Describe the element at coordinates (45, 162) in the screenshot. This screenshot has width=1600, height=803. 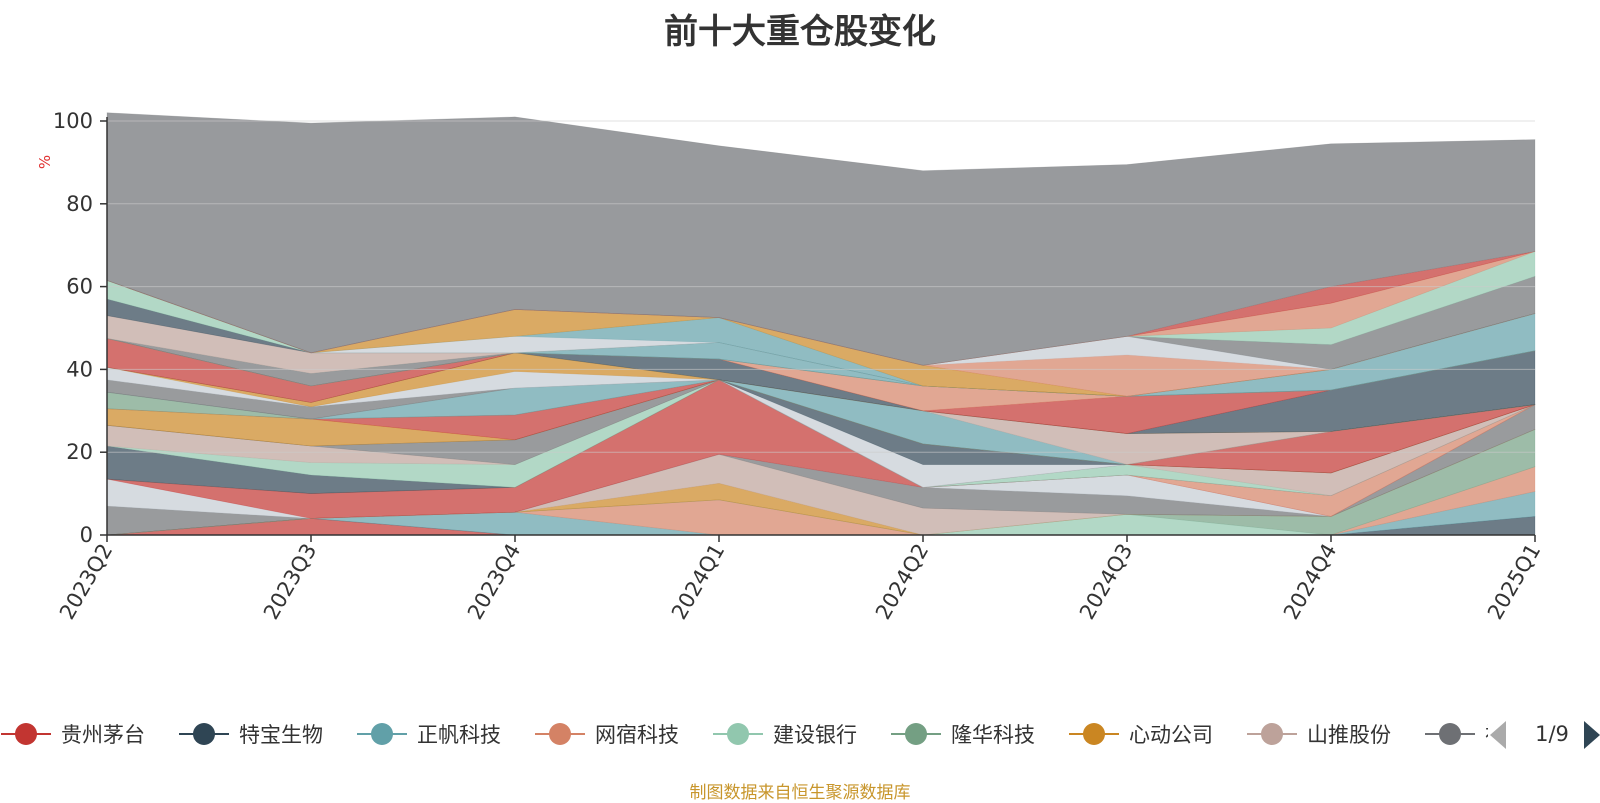
I see `y-axis-label: %` at that location.